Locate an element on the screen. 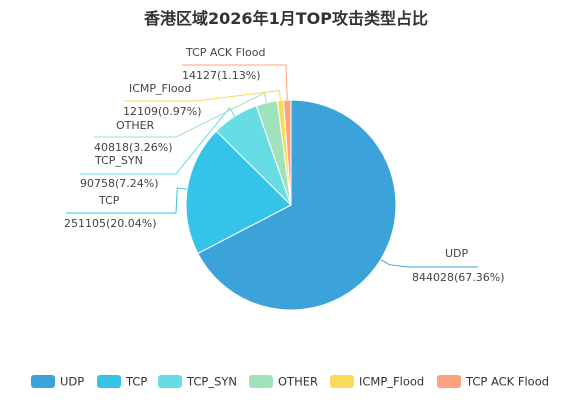 The height and width of the screenshot is (406, 572). slice-name-label-icmp-flood: ICMP_Flood is located at coordinates (160, 88).